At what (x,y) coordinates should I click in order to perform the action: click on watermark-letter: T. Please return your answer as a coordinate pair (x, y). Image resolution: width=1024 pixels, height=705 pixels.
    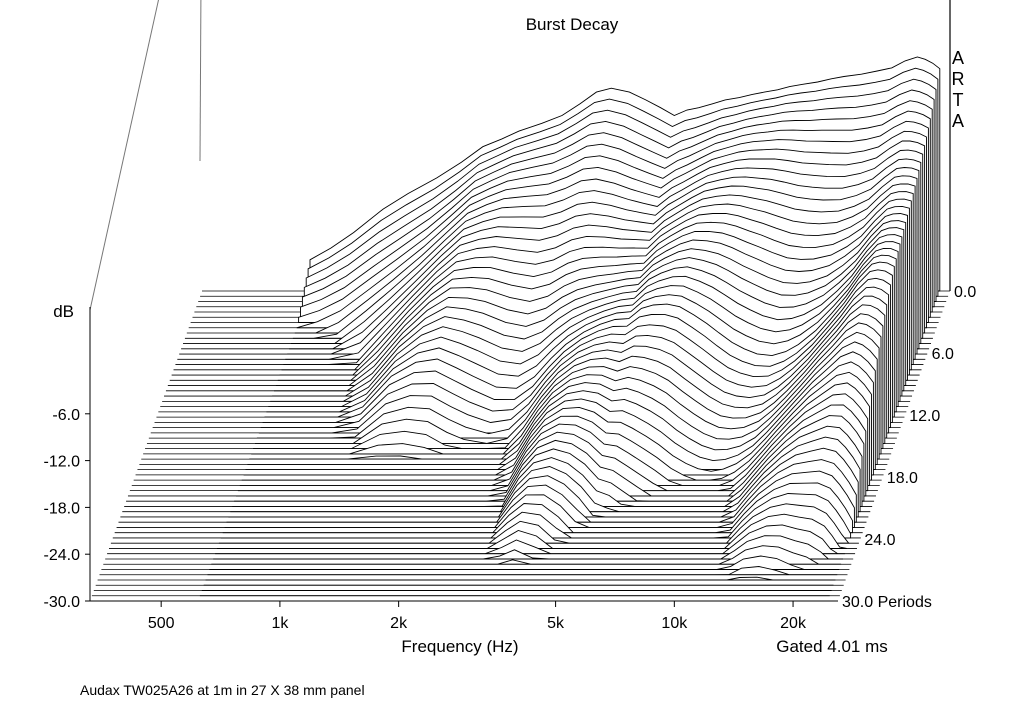
    Looking at the image, I should click on (958, 100).